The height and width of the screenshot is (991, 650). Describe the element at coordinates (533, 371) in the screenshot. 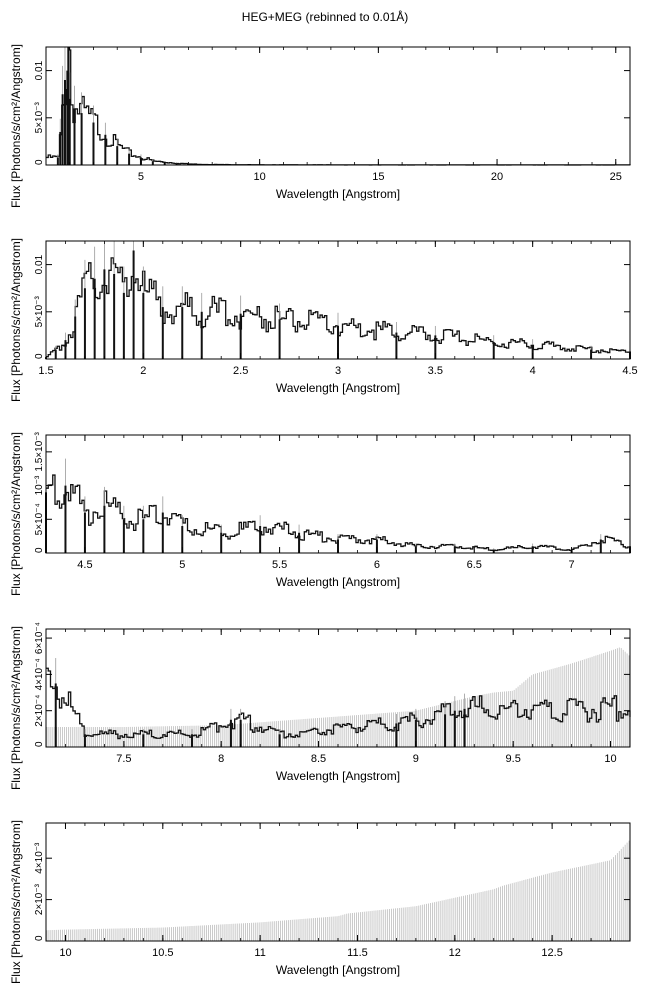

I see `x-tick-label: 4` at that location.